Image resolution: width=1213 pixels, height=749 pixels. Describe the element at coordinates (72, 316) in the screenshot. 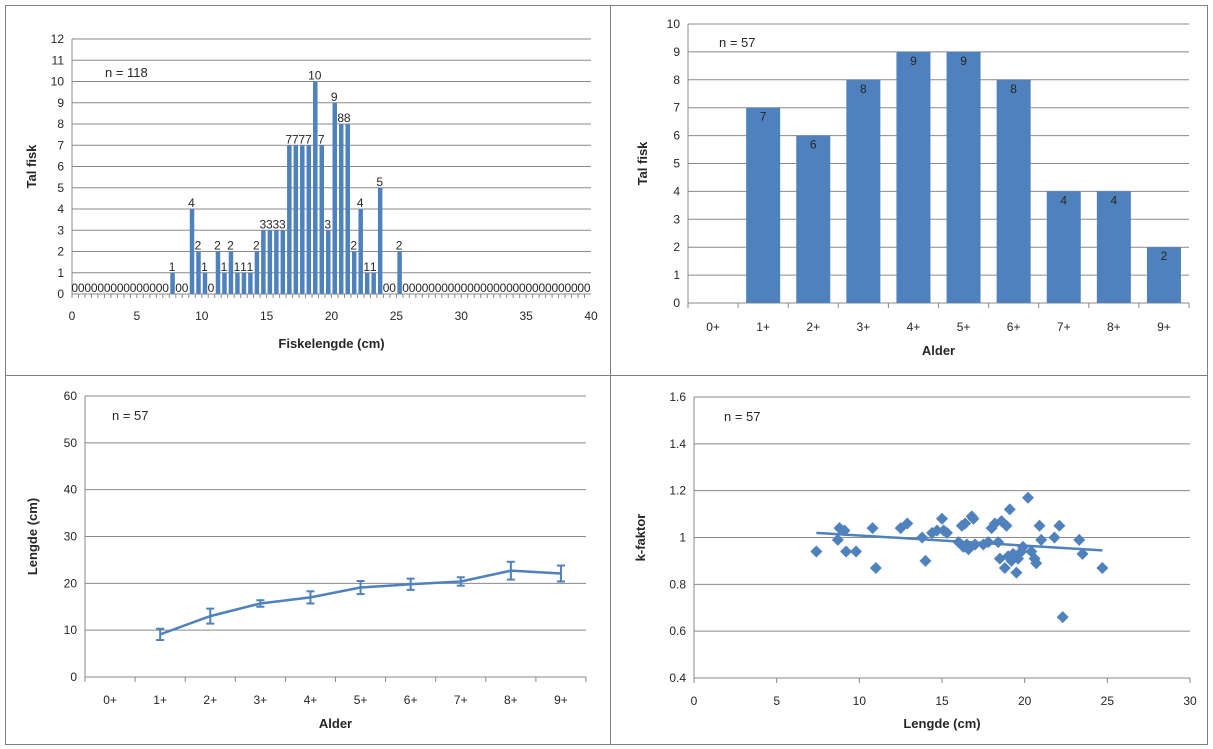

I see `x-tick-label: 0` at that location.